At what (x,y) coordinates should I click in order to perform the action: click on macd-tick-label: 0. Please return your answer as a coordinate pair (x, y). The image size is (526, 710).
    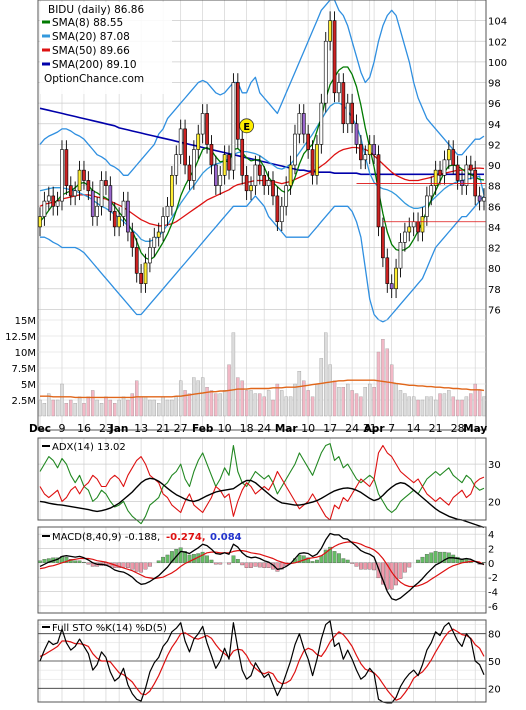
    Looking at the image, I should click on (491, 564).